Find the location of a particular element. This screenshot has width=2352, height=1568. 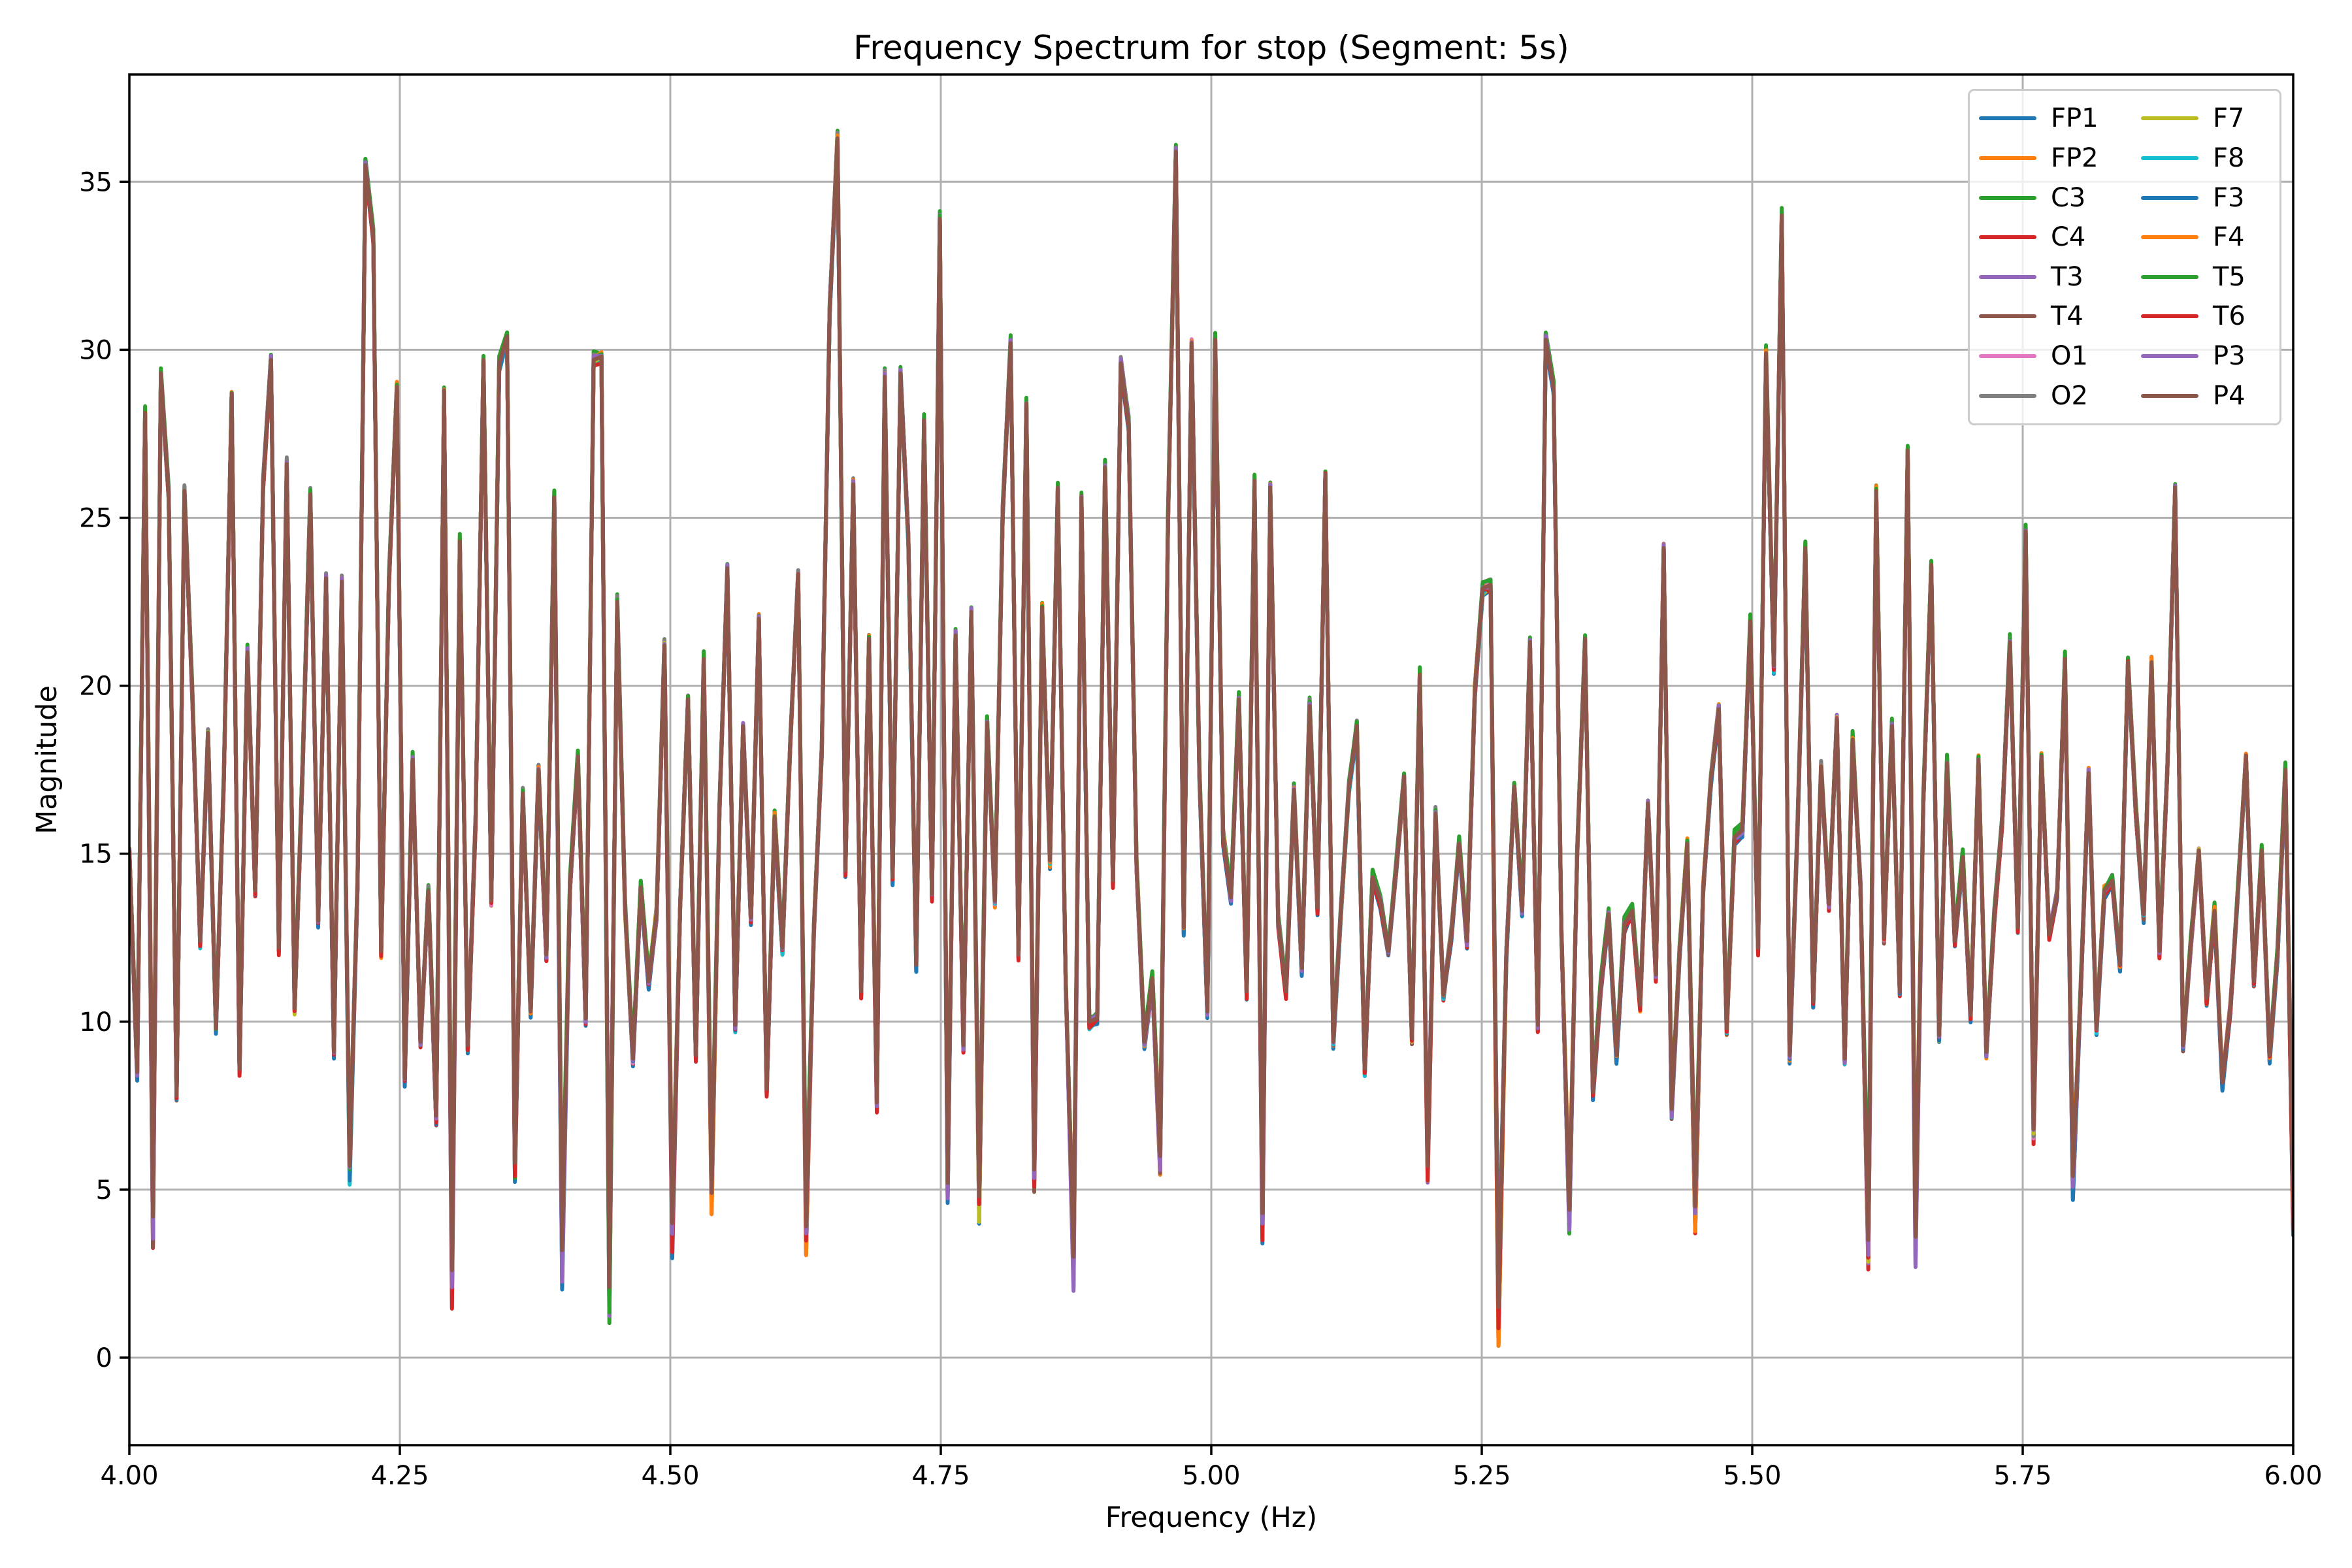

y-tick-label: 5 is located at coordinates (104, 1190).